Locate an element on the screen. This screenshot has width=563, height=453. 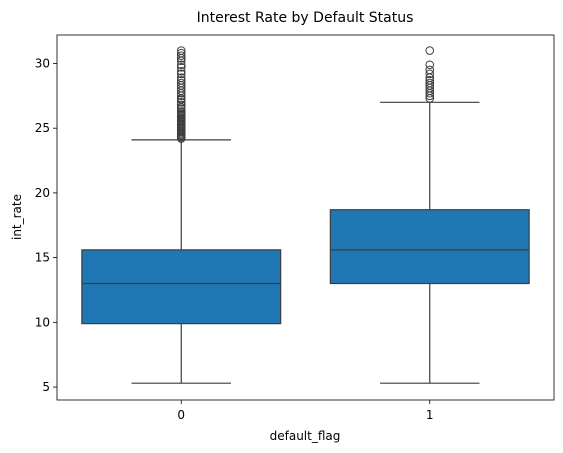
x-tick-label: 1 is located at coordinates (430, 415).